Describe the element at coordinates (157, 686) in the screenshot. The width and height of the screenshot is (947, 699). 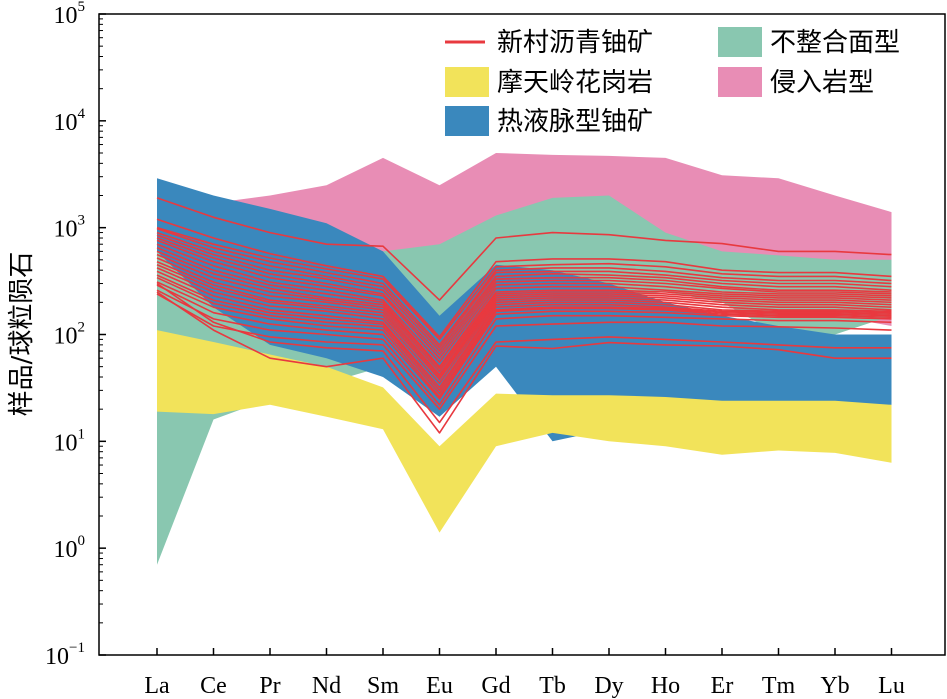
I see `x-tick-label-La: La` at that location.